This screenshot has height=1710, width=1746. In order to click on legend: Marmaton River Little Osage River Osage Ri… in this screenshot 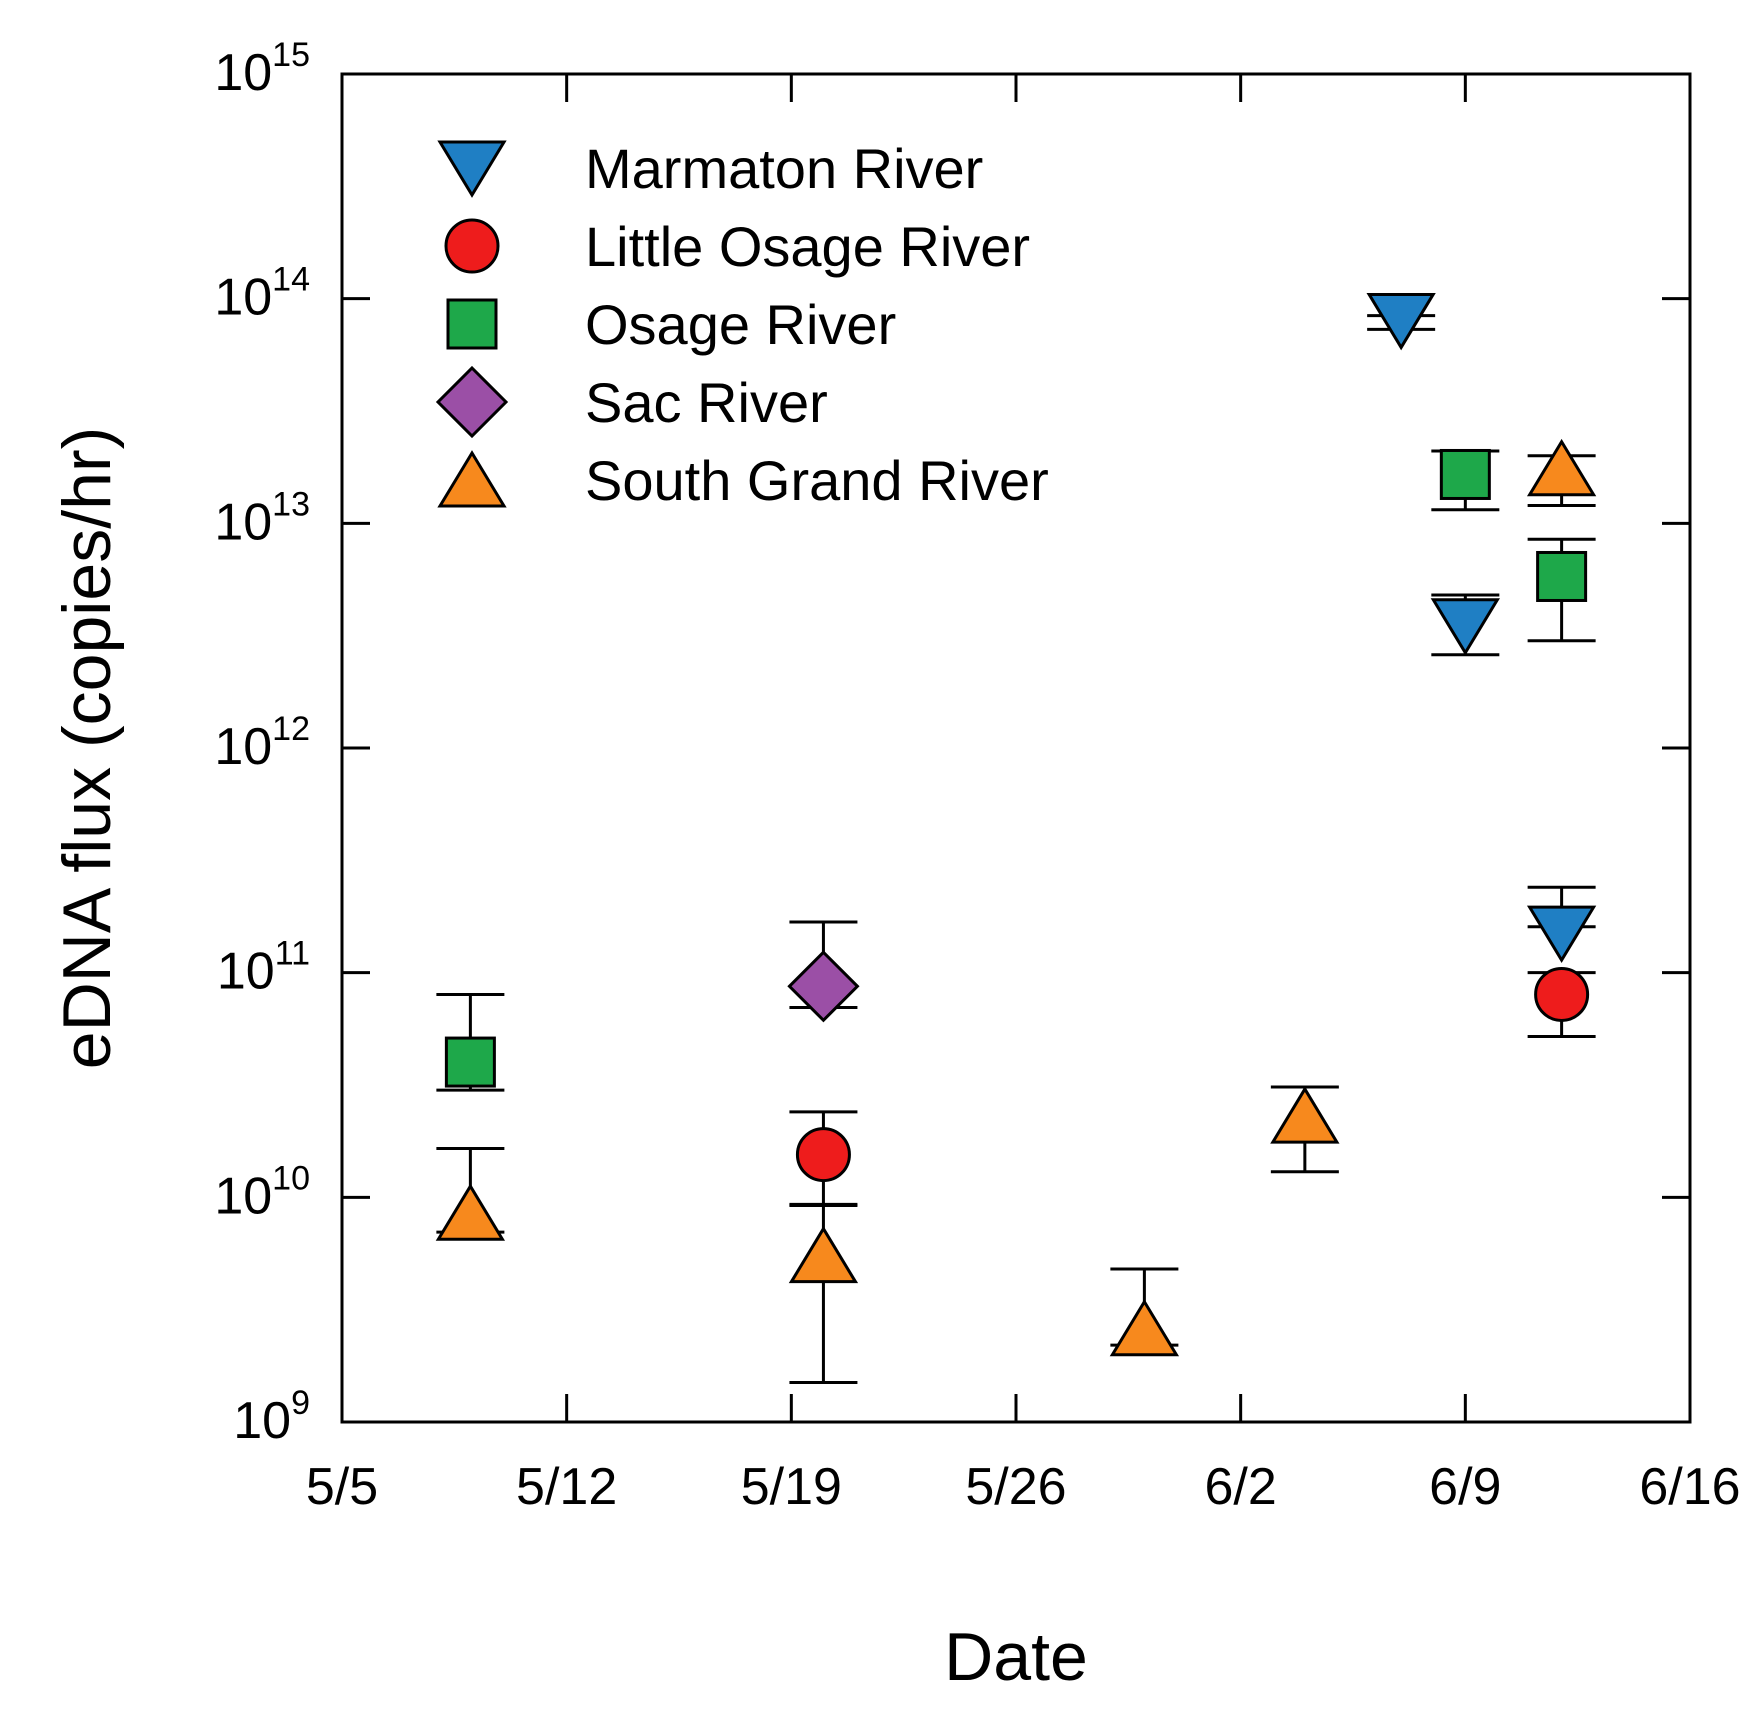, I will do `click(742, 324)`.